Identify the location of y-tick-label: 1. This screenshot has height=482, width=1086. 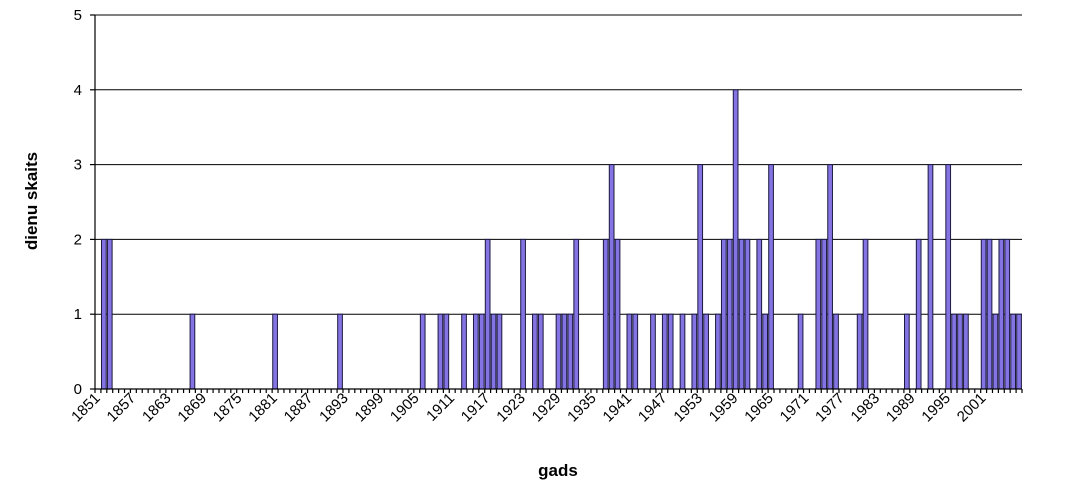
(78, 314).